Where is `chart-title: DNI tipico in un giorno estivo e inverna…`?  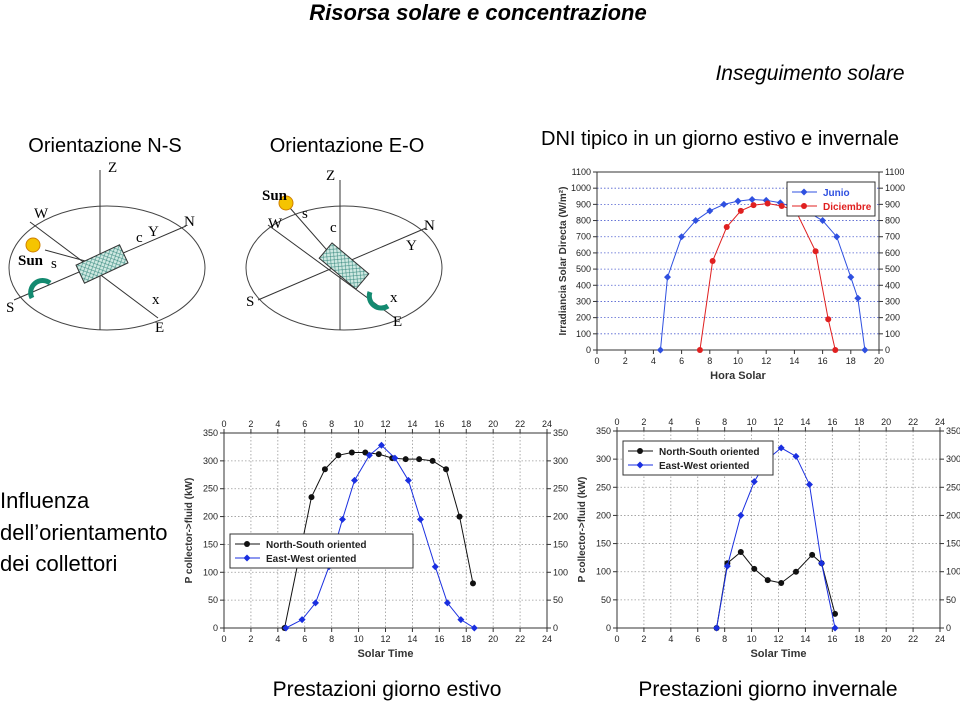
chart-title: DNI tipico in un giorno estivo e inverna… is located at coordinates (720, 139).